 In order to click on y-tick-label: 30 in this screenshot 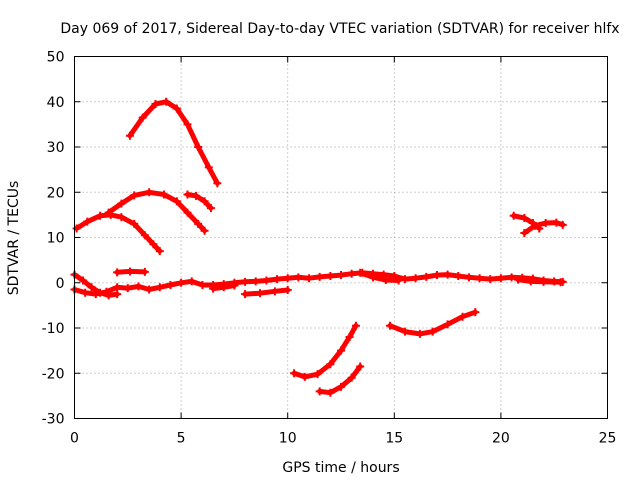, I will do `click(56, 148)`.